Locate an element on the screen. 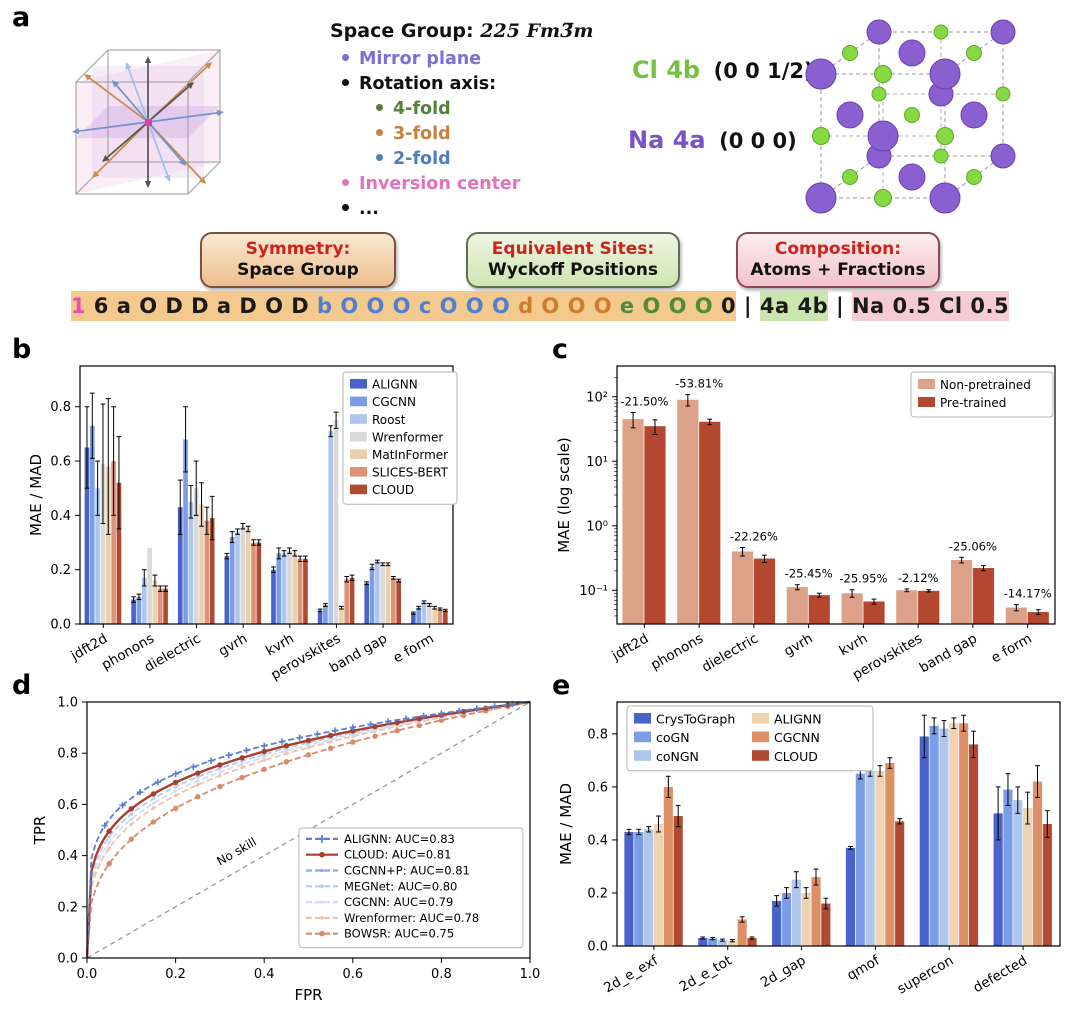 The height and width of the screenshot is (1018, 1080). svg-text: 0.0 is located at coordinates (597, 947).